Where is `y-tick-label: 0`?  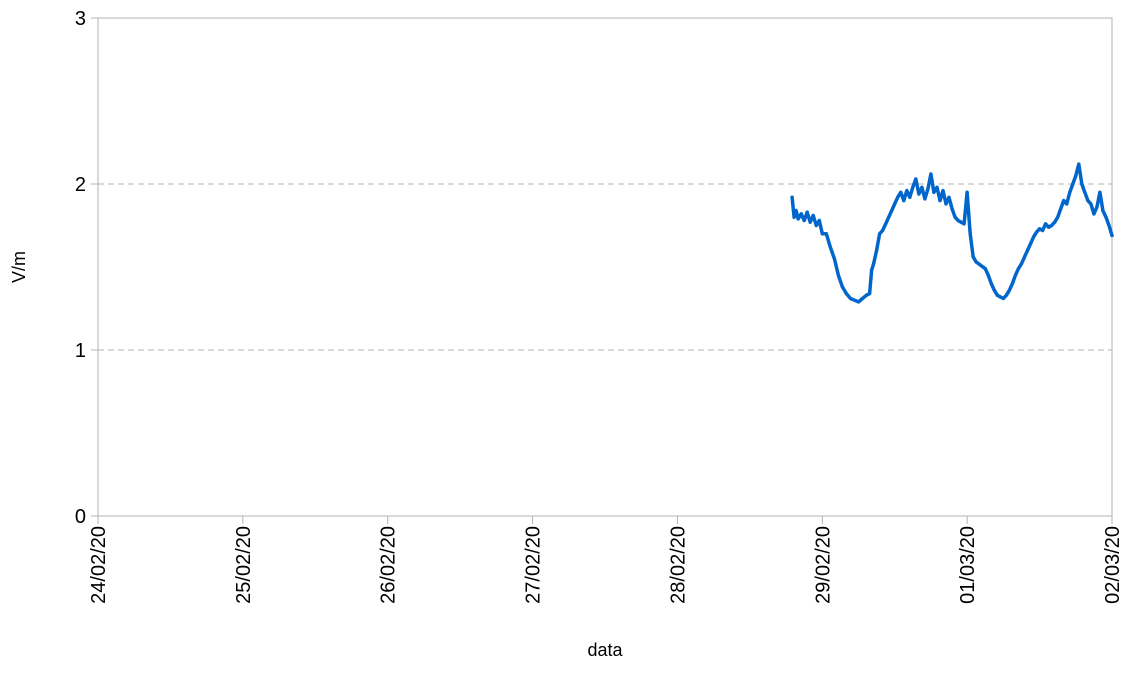 y-tick-label: 0 is located at coordinates (80, 517).